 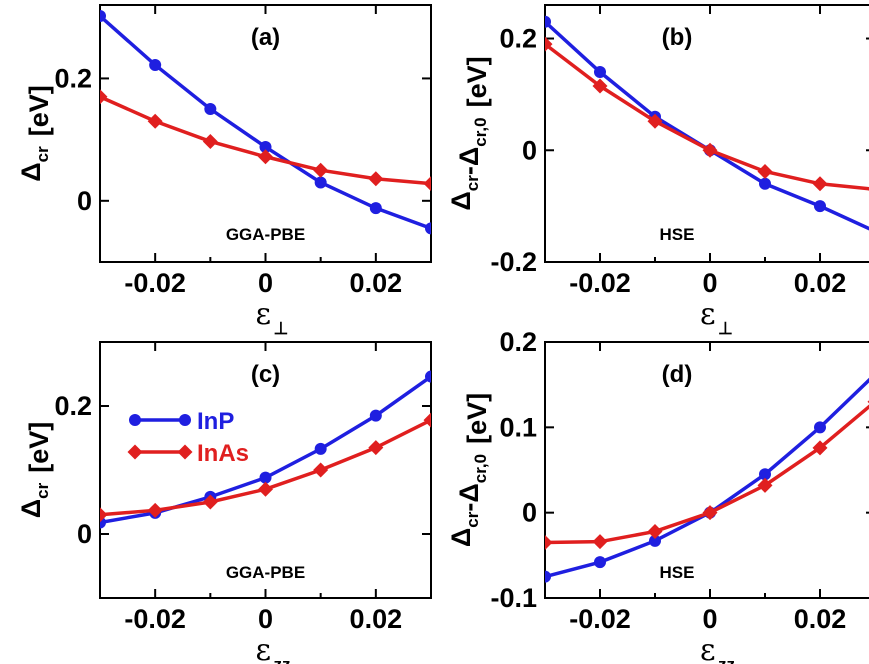 What do you see at coordinates (677, 37) in the screenshot?
I see `panel-label: (b)` at bounding box center [677, 37].